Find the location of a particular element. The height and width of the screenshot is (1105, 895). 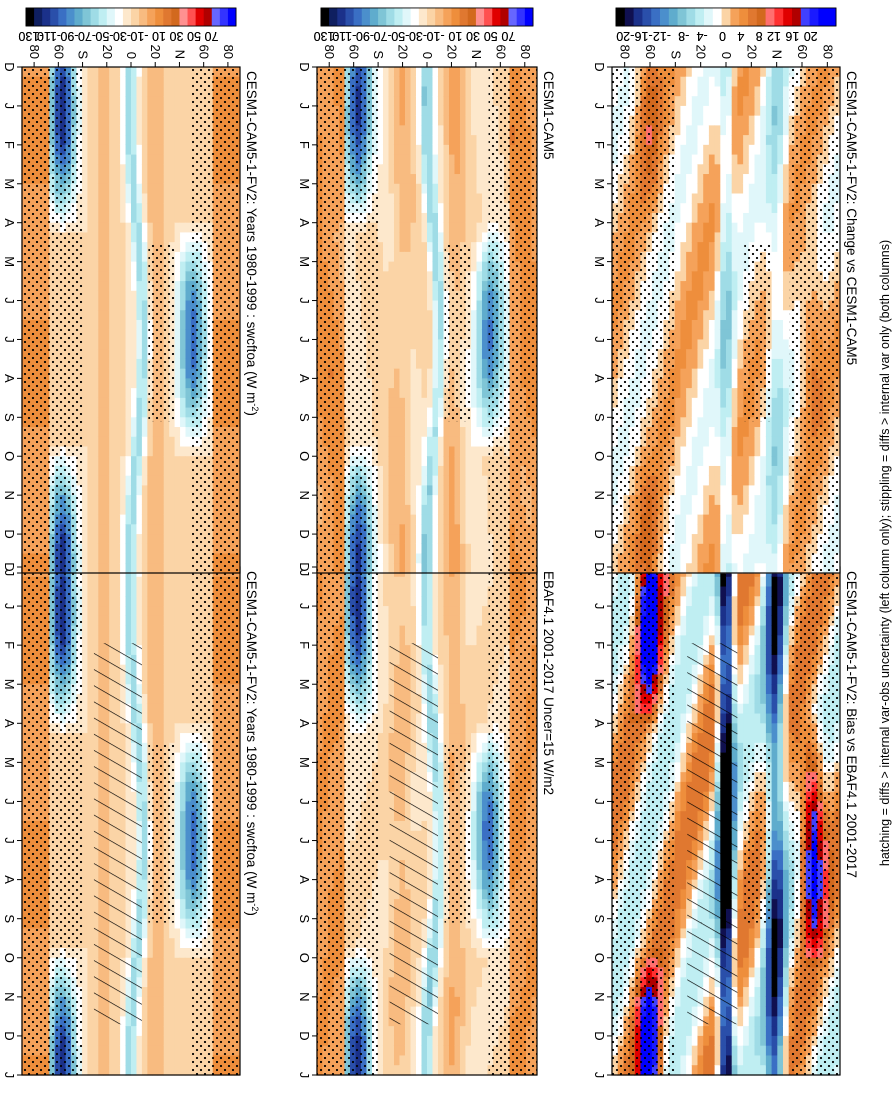

y-tick-label: 80 is located at coordinates (34, 52).